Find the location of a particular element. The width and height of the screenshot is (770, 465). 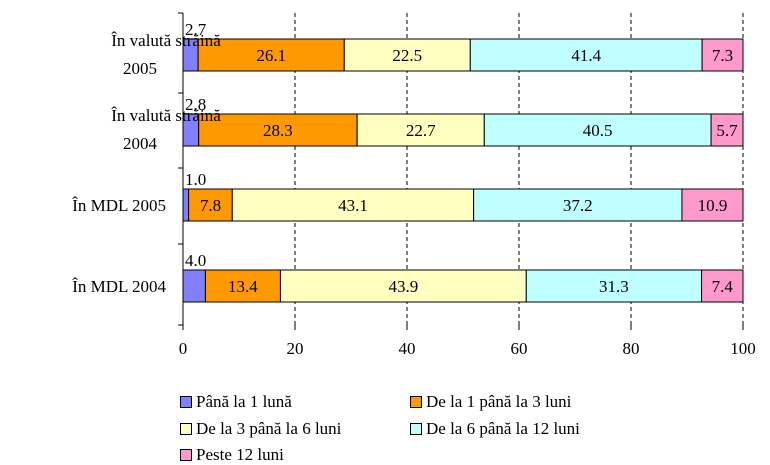

data-label-1-series-4: 40.5 is located at coordinates (598, 130).